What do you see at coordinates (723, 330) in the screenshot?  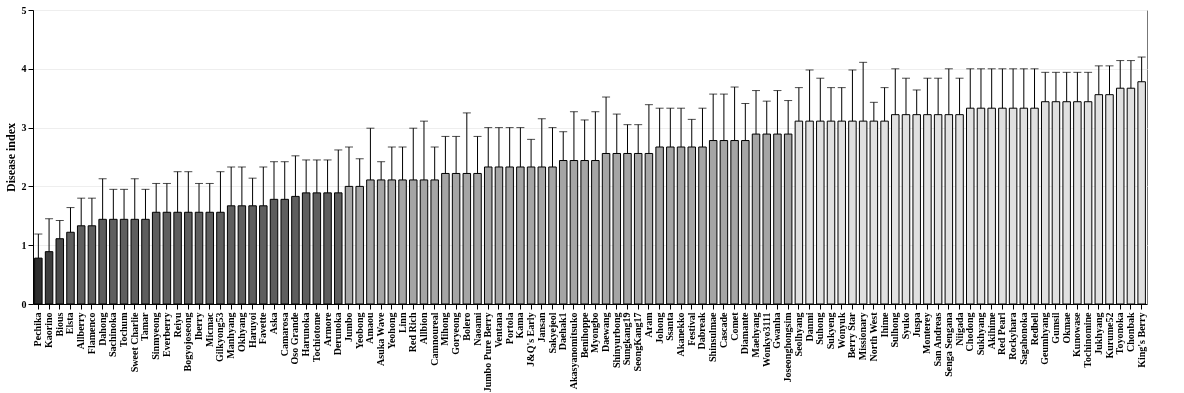 I see `x-tick-label: Cascade` at bounding box center [723, 330].